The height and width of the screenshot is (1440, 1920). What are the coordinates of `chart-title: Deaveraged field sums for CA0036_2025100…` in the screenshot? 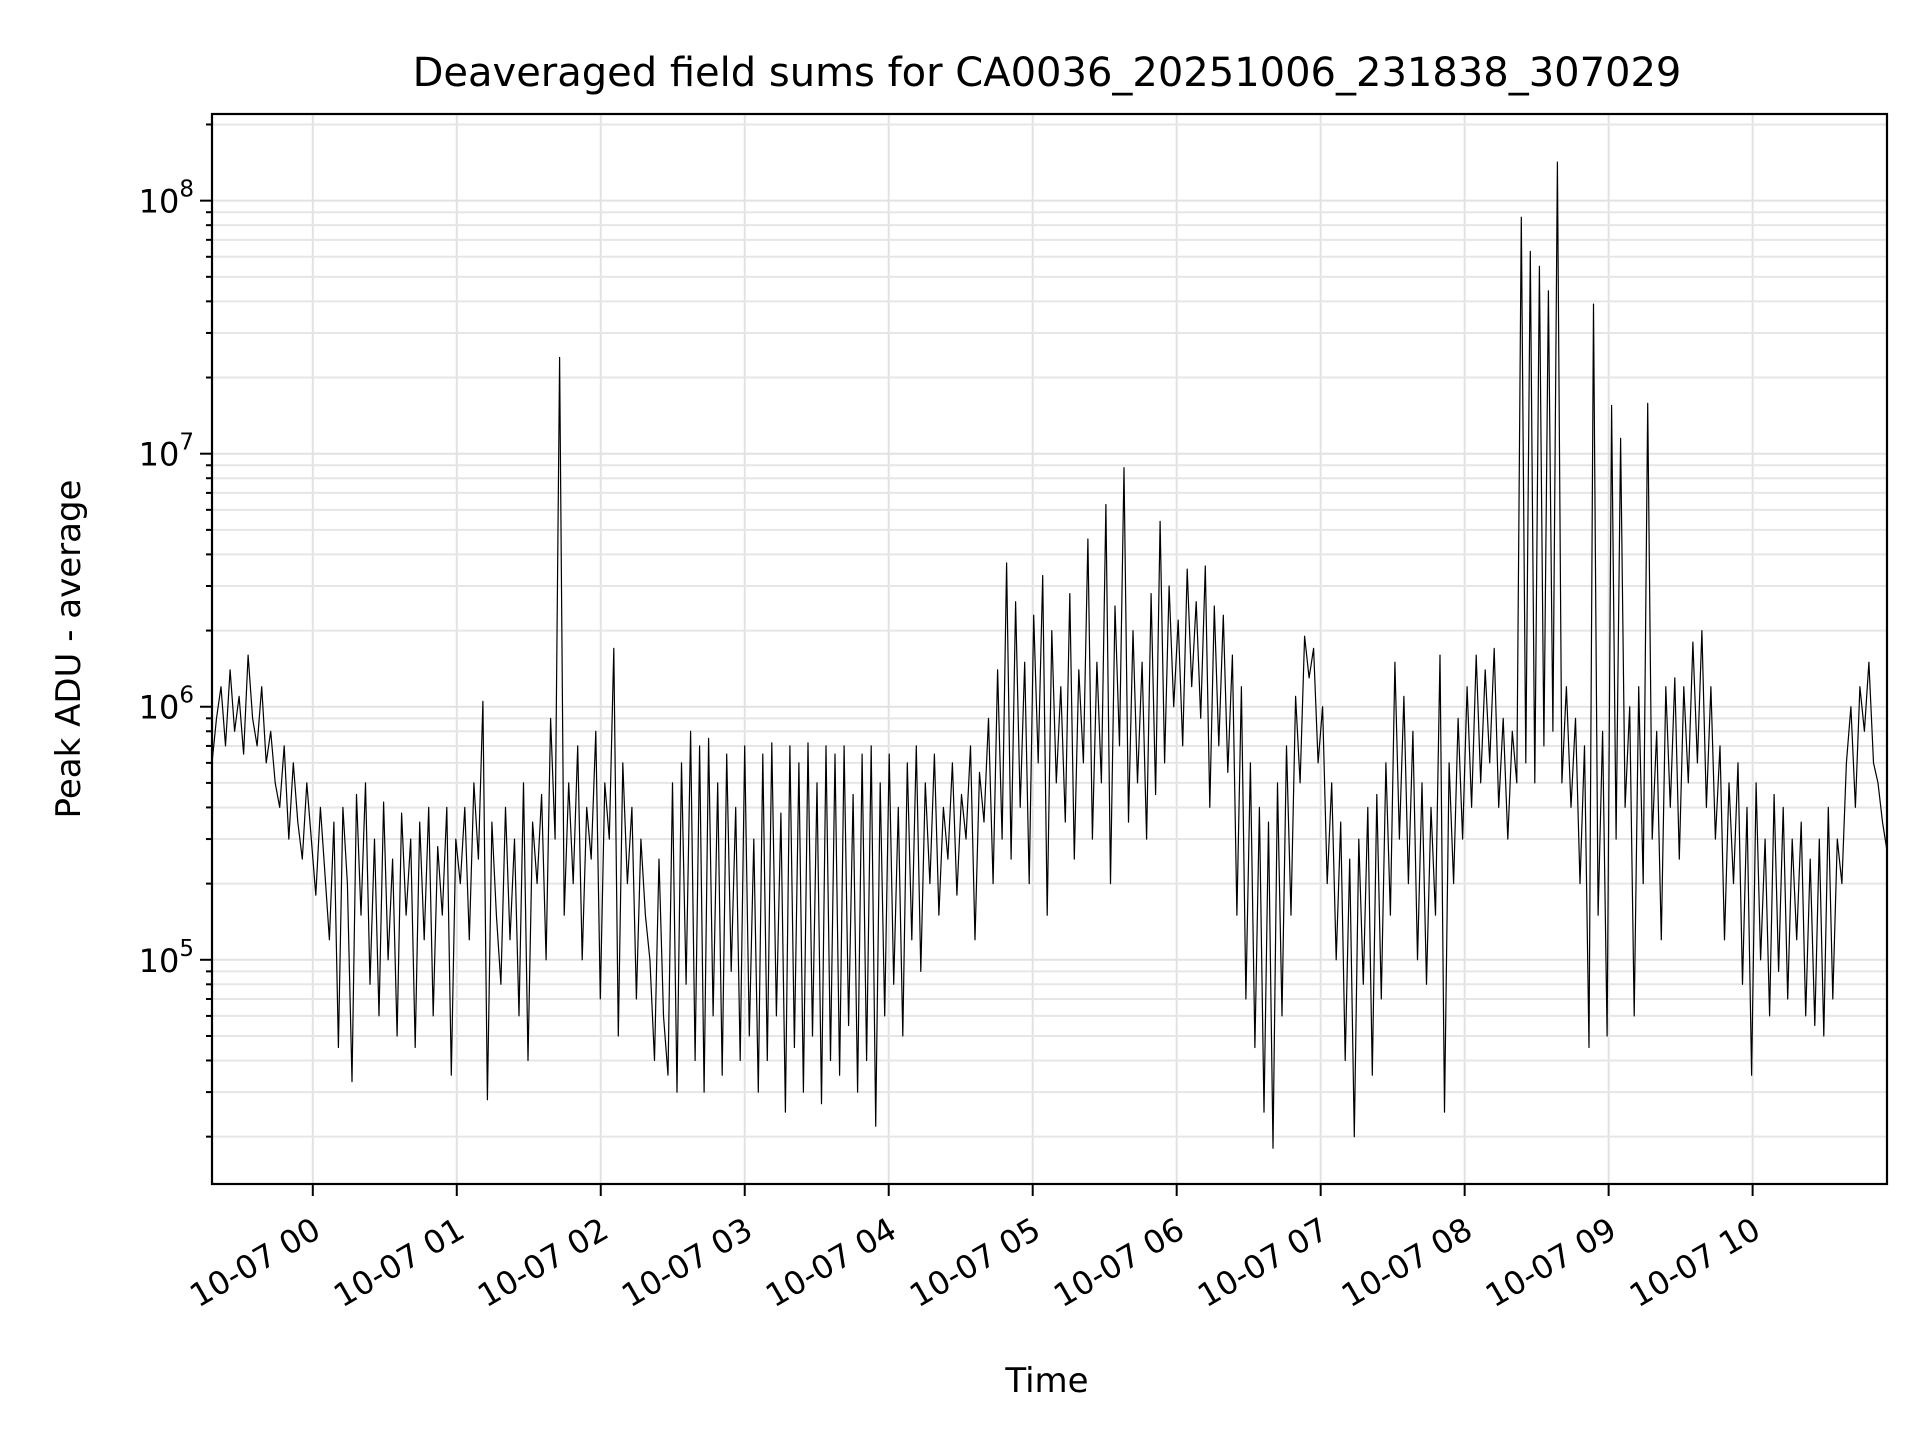 It's located at (1047, 73).